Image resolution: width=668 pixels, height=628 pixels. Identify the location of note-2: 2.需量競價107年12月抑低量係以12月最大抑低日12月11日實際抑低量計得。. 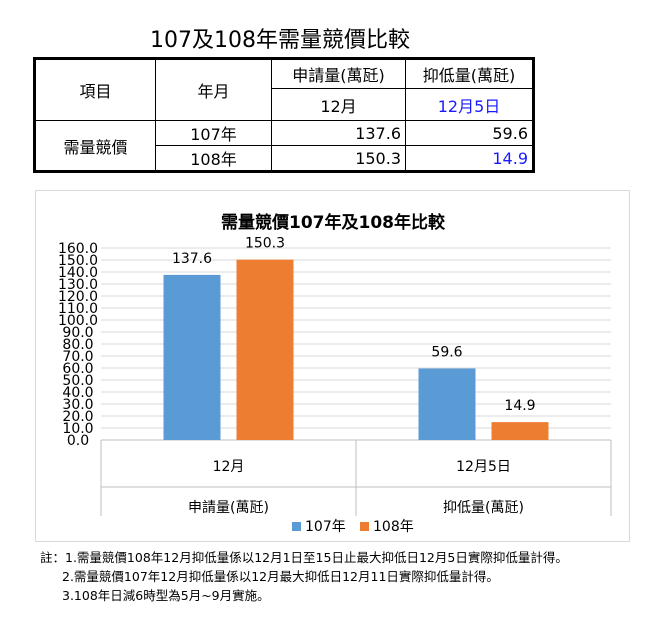
(280, 576).